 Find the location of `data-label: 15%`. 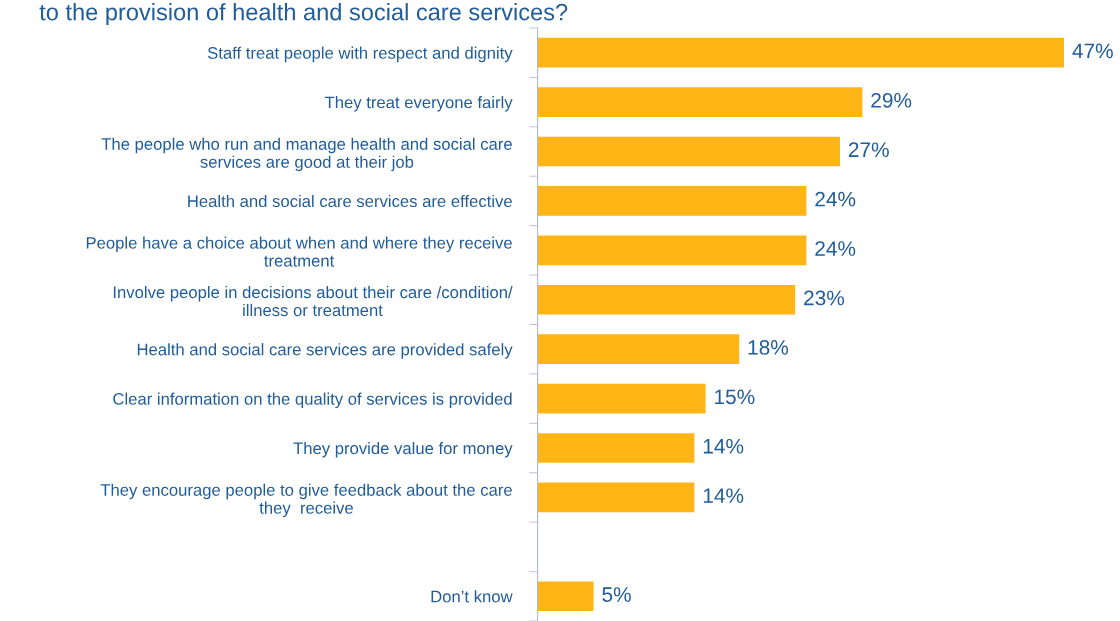

data-label: 15% is located at coordinates (735, 397).